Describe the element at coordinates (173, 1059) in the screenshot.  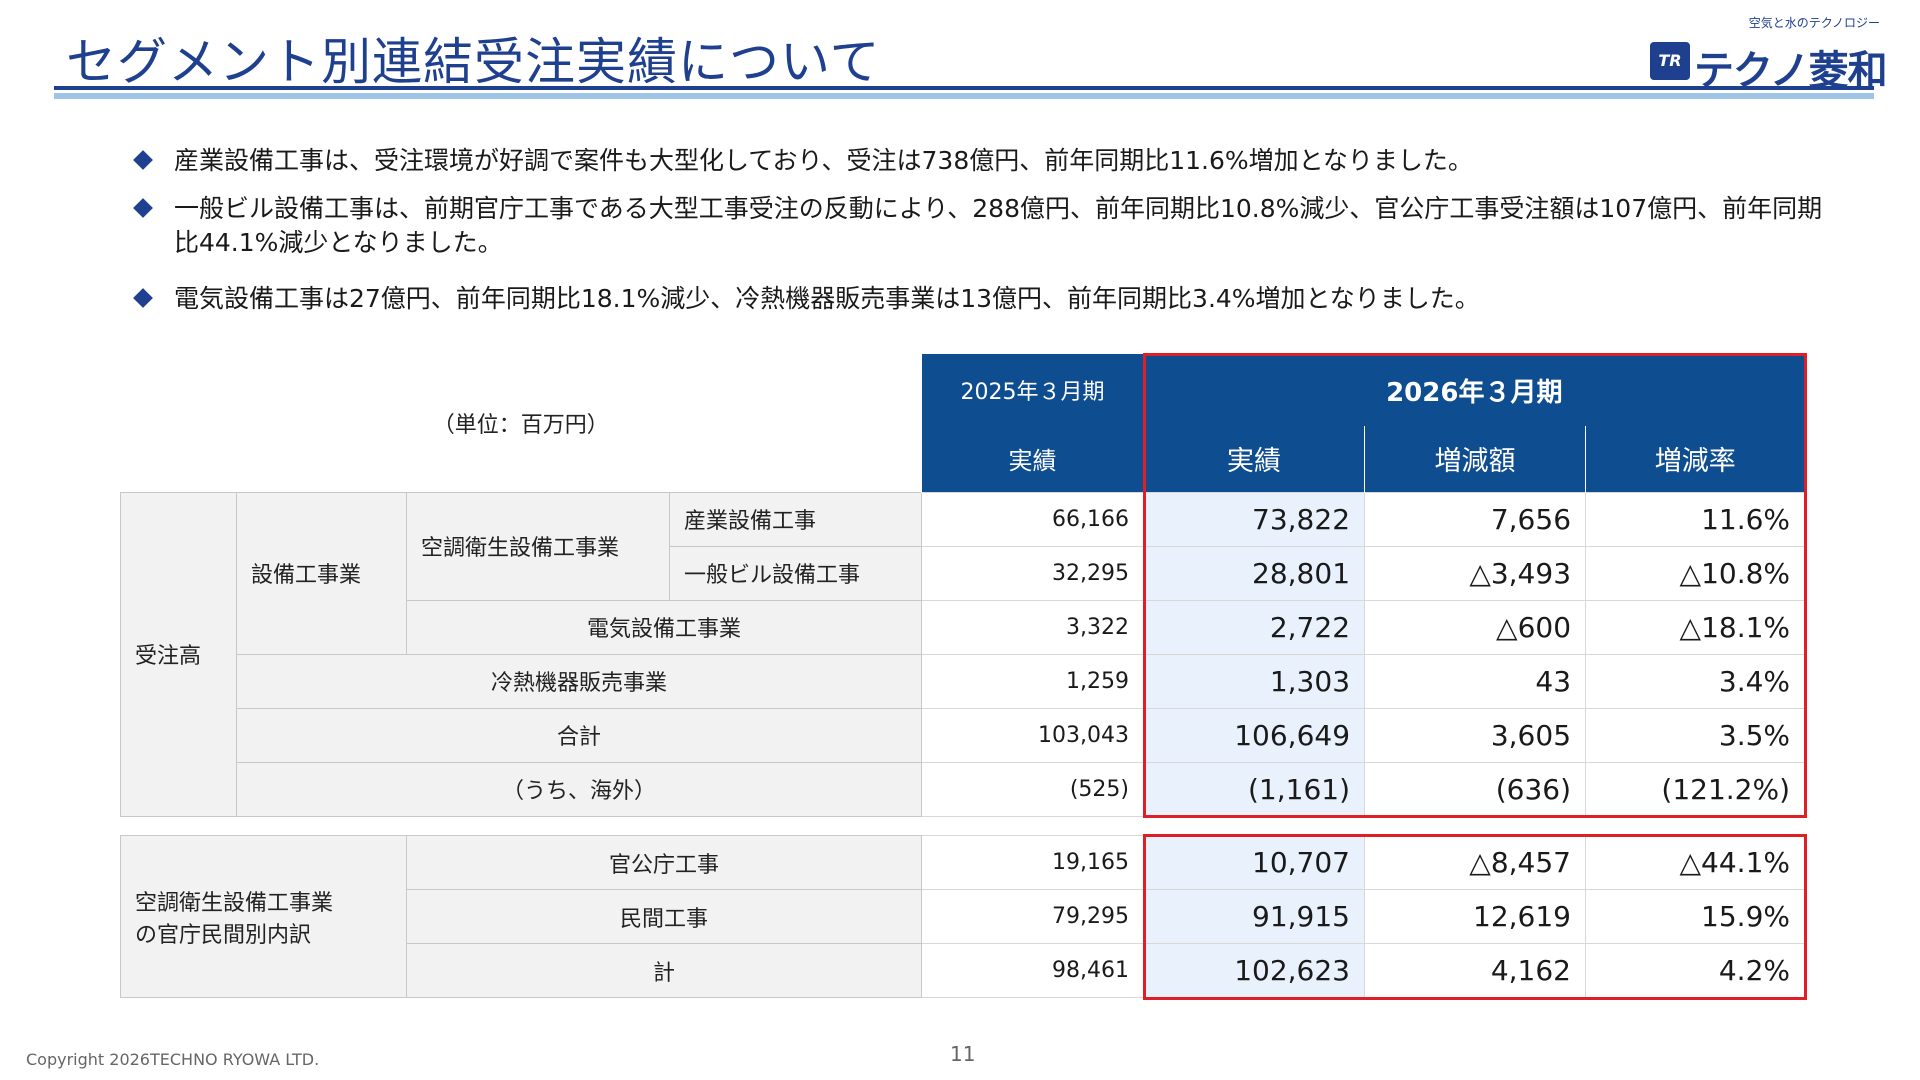
I see `copyright: Copyright 2026TECHNO RYOWA LTD.` at that location.